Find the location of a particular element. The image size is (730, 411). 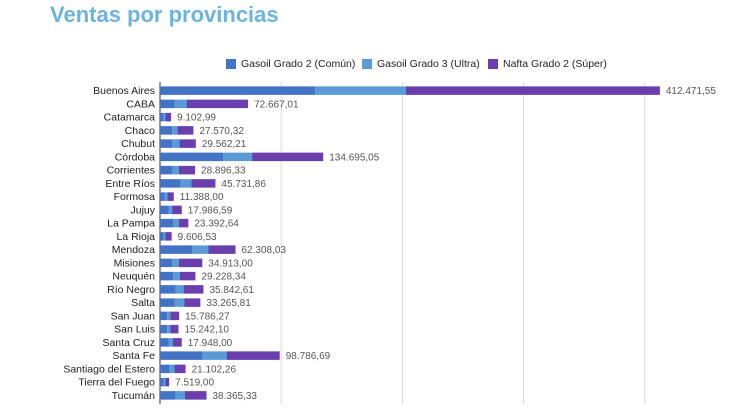

bar-gasoil-grado-2-comun-buenos-aires is located at coordinates (238, 90).